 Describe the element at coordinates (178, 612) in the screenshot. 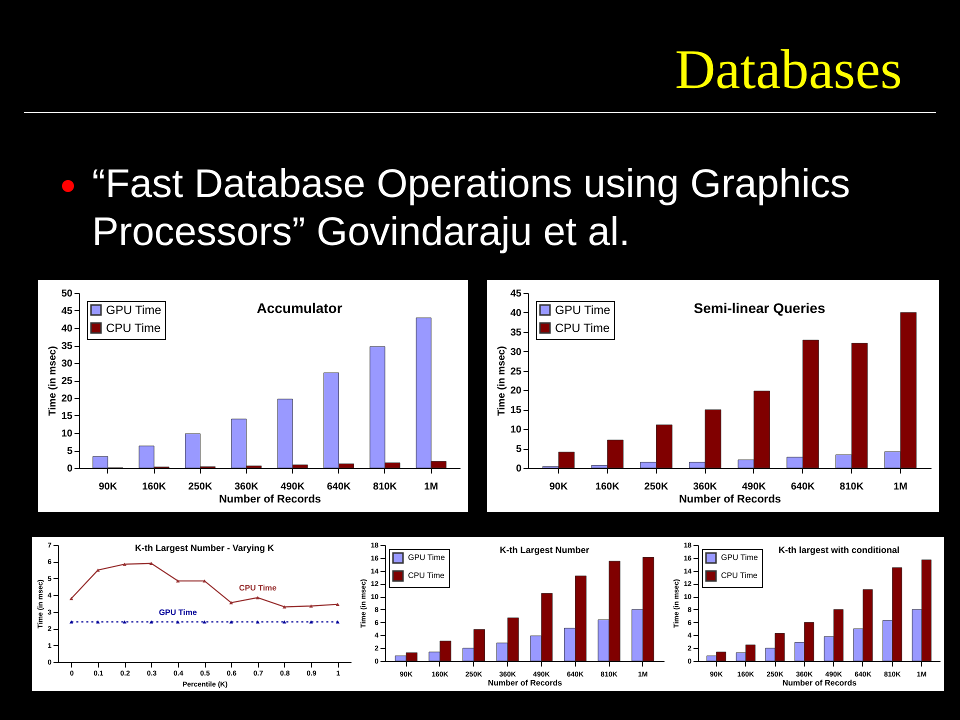

I see `series-label: GPU Time` at that location.